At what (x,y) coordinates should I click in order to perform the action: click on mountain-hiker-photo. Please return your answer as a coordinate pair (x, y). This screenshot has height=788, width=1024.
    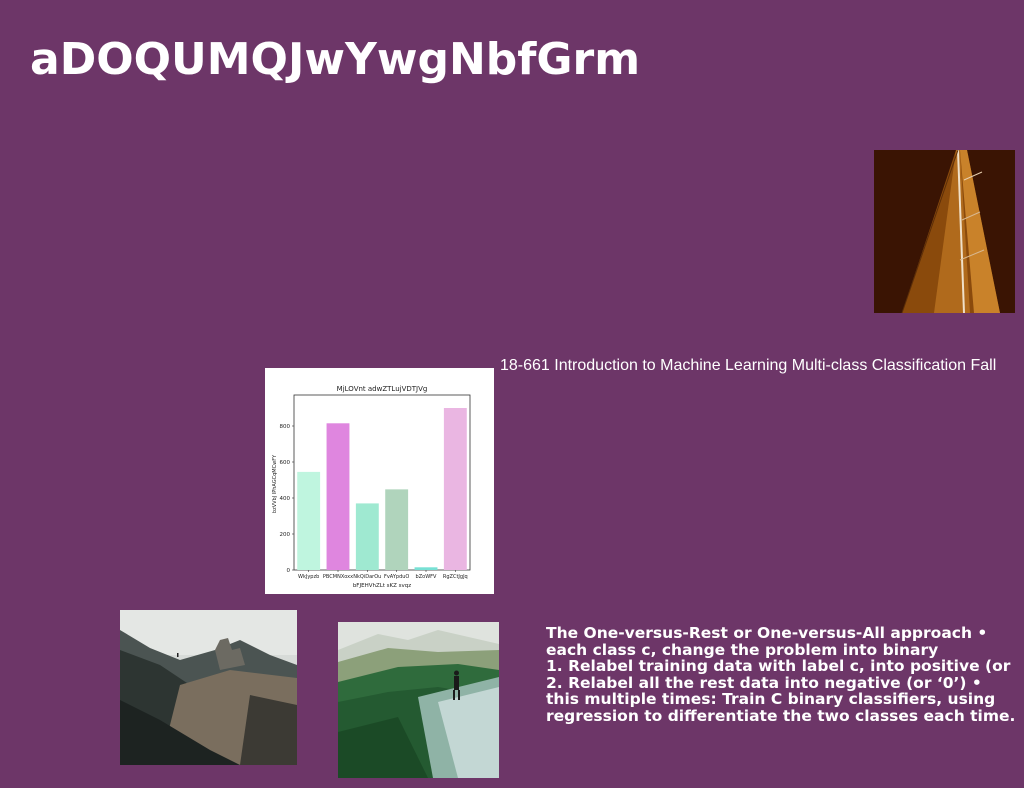
    Looking at the image, I should click on (418, 700).